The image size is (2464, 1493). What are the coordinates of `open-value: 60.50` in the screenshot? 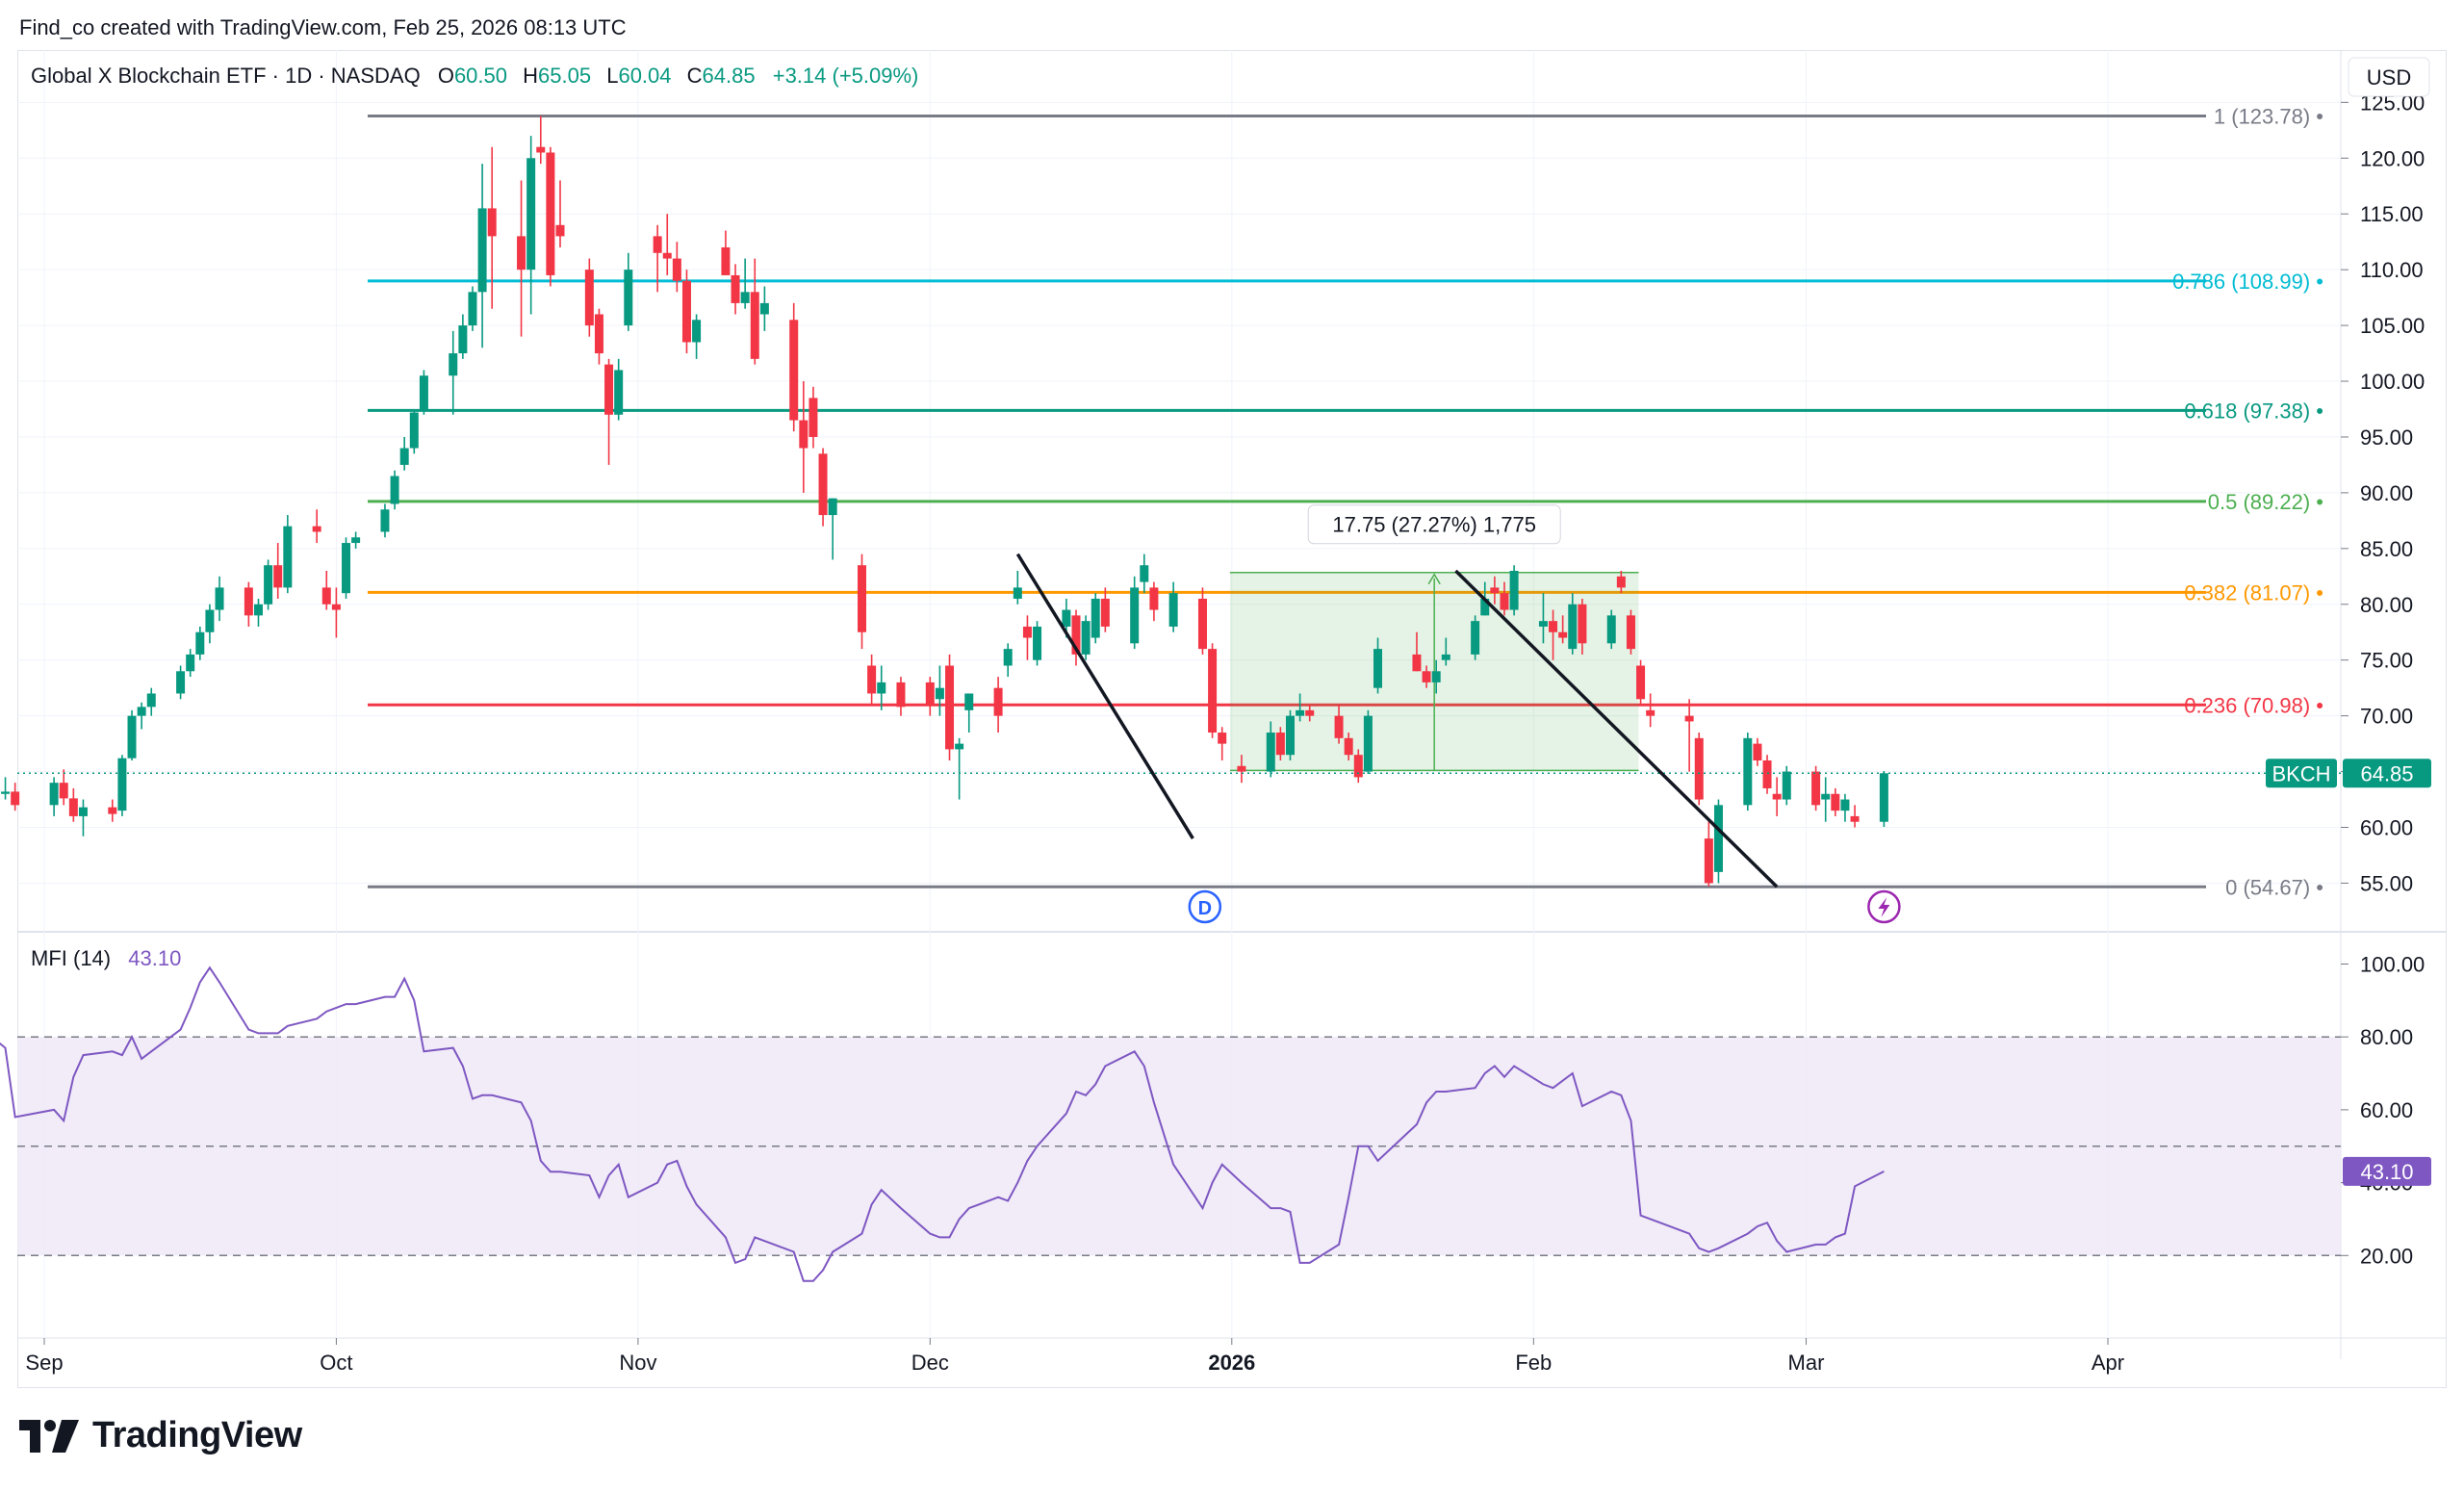 It's located at (480, 76).